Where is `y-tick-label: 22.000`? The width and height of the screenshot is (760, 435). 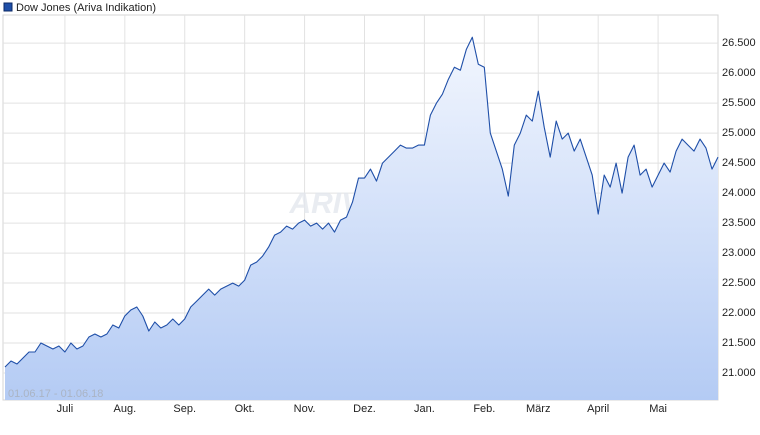
y-tick-label: 22.000 is located at coordinates (739, 313).